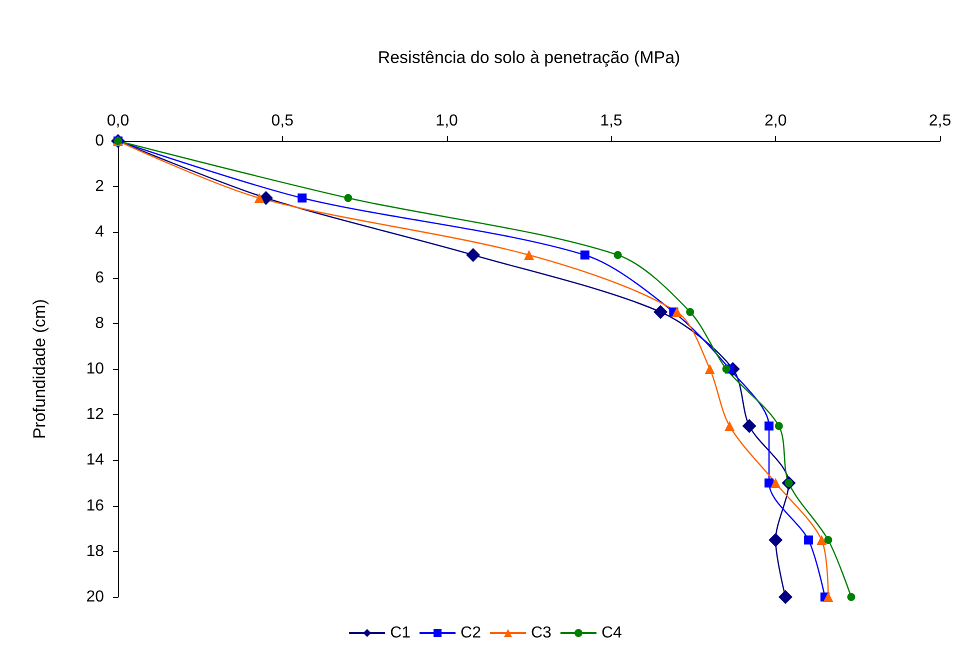 The image size is (970, 662). Describe the element at coordinates (95, 505) in the screenshot. I see `y-tick-label: 16` at that location.